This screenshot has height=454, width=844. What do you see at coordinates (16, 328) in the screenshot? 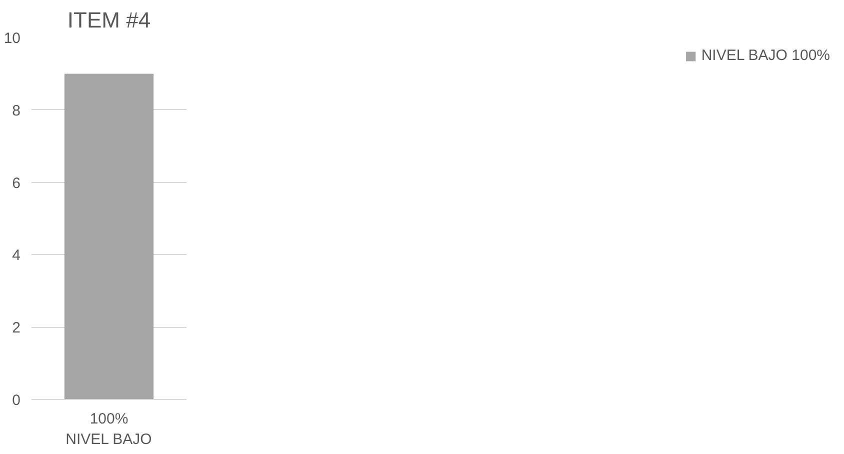
I see `y-tick-label: 2` at bounding box center [16, 328].